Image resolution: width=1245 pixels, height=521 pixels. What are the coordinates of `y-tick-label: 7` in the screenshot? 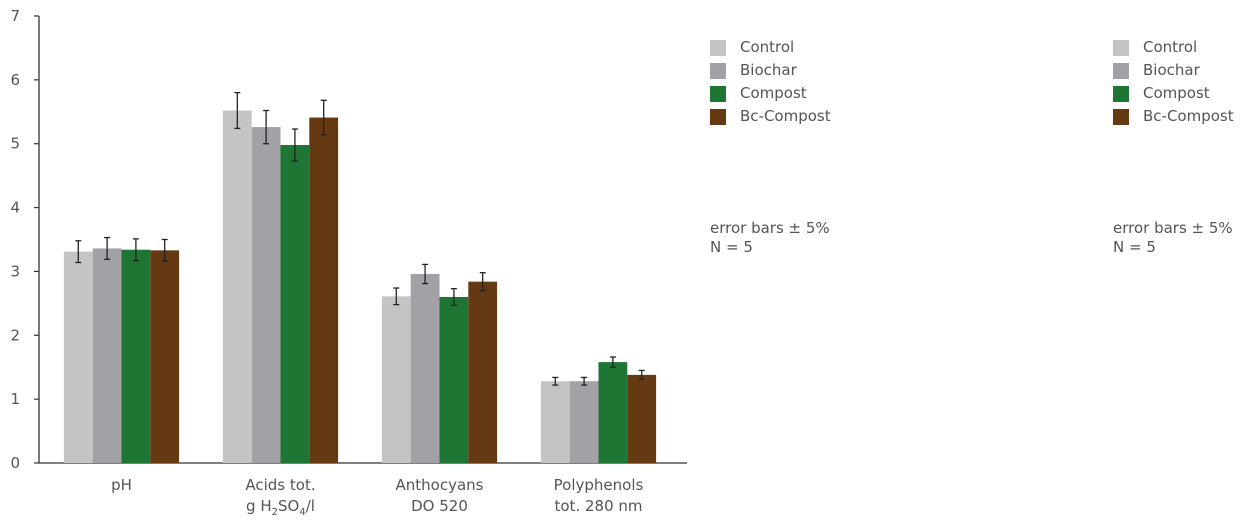 It's located at (15, 16).